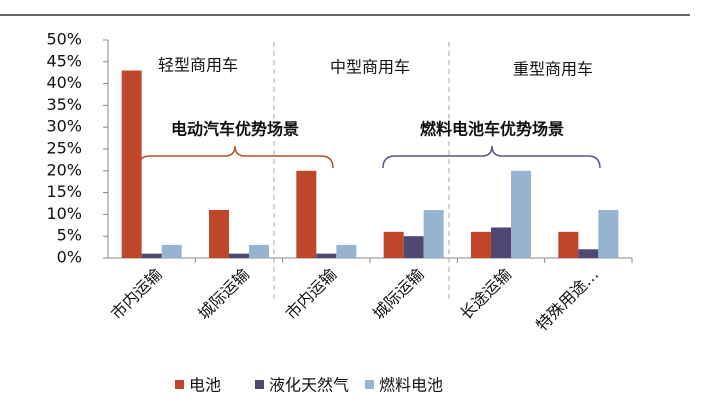 This screenshot has width=703, height=408. Describe the element at coordinates (485, 294) in the screenshot. I see `x-tick-label: 长途运输` at that location.